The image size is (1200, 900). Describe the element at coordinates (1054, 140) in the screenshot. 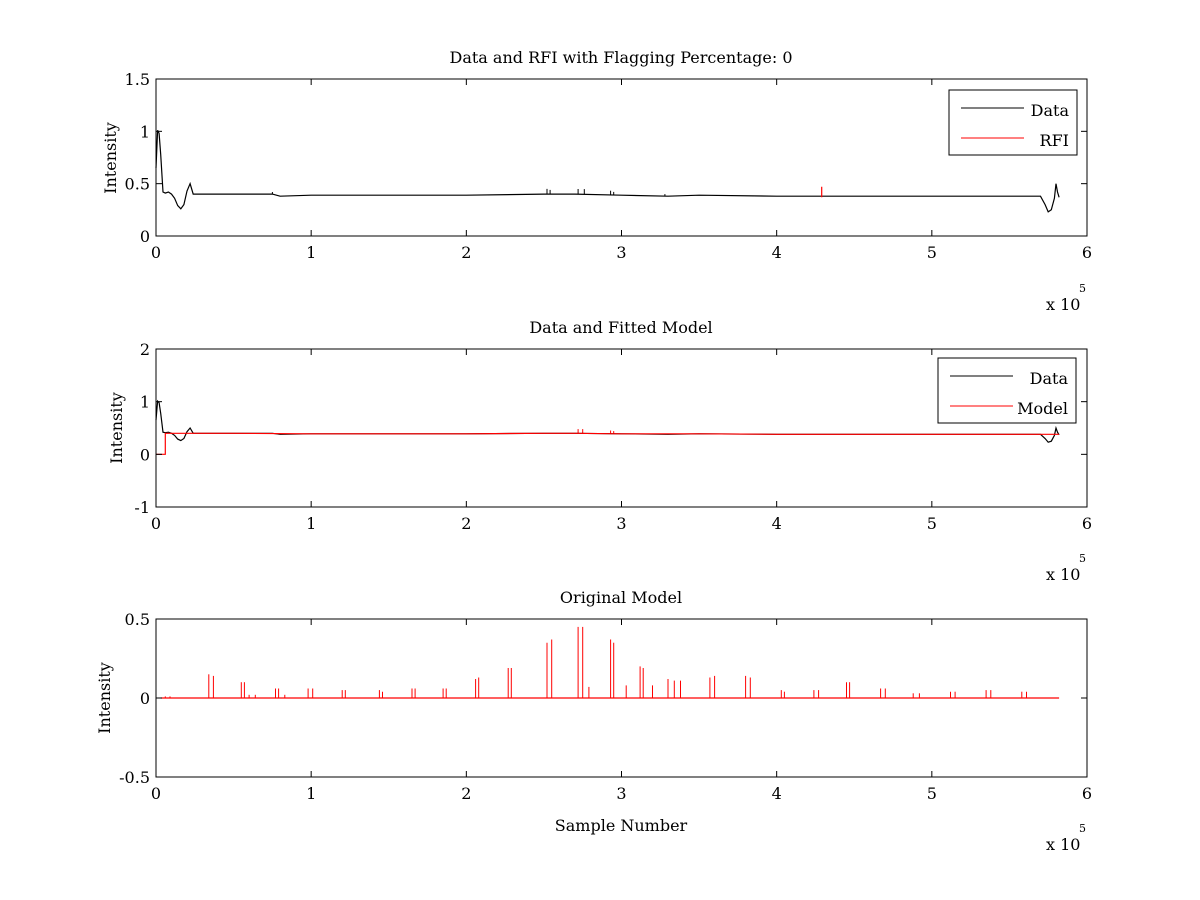

I see `legend-label: RFI` at that location.